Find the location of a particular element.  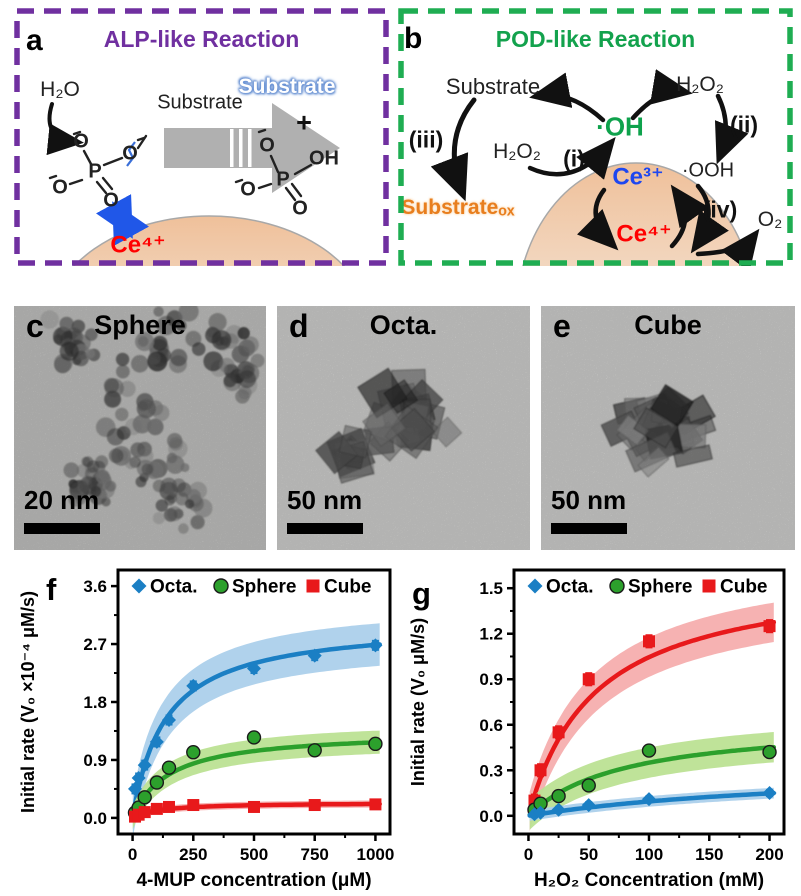

fit-curve-Octa. is located at coordinates (256, 730).